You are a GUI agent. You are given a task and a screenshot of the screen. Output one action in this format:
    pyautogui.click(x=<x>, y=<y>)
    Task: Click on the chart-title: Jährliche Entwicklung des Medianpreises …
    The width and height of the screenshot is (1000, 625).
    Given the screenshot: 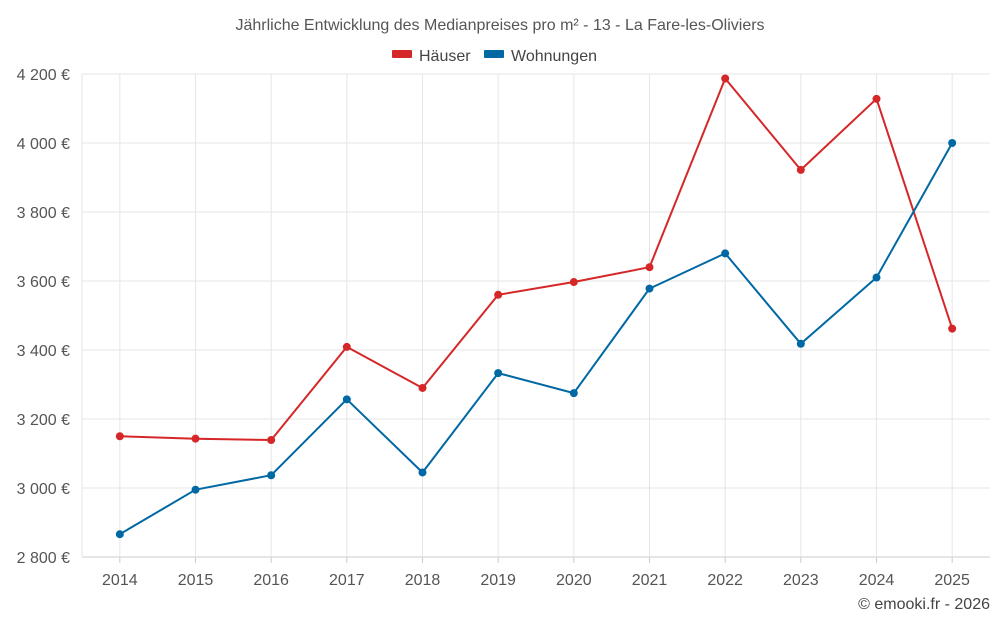 What is the action you would take?
    pyautogui.click(x=499, y=25)
    